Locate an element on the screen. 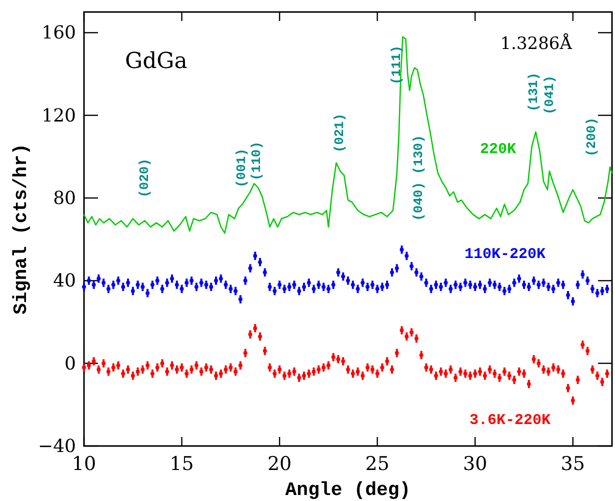  annotation: (110) is located at coordinates (256, 161).